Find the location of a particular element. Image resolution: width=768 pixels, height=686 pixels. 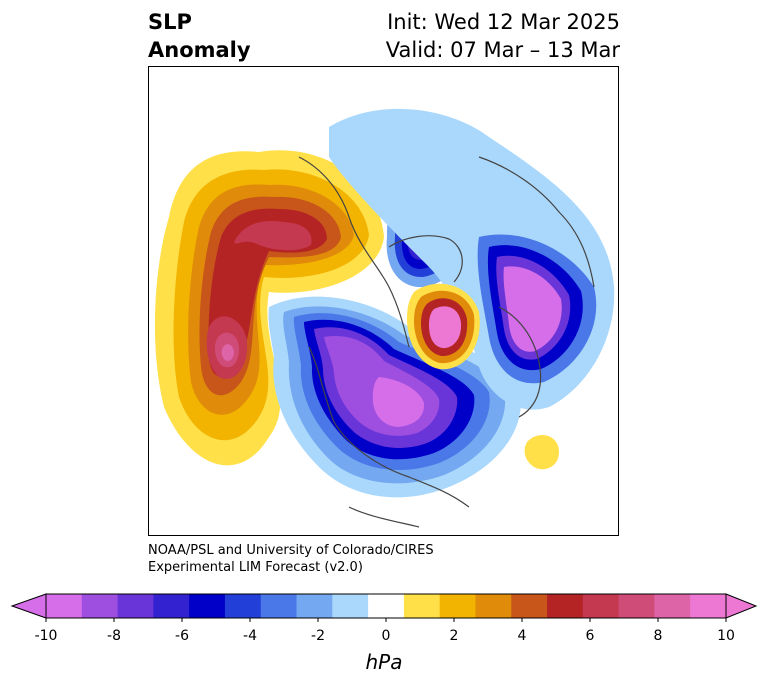

positive-anomaly-atlantic is located at coordinates (443, 326).